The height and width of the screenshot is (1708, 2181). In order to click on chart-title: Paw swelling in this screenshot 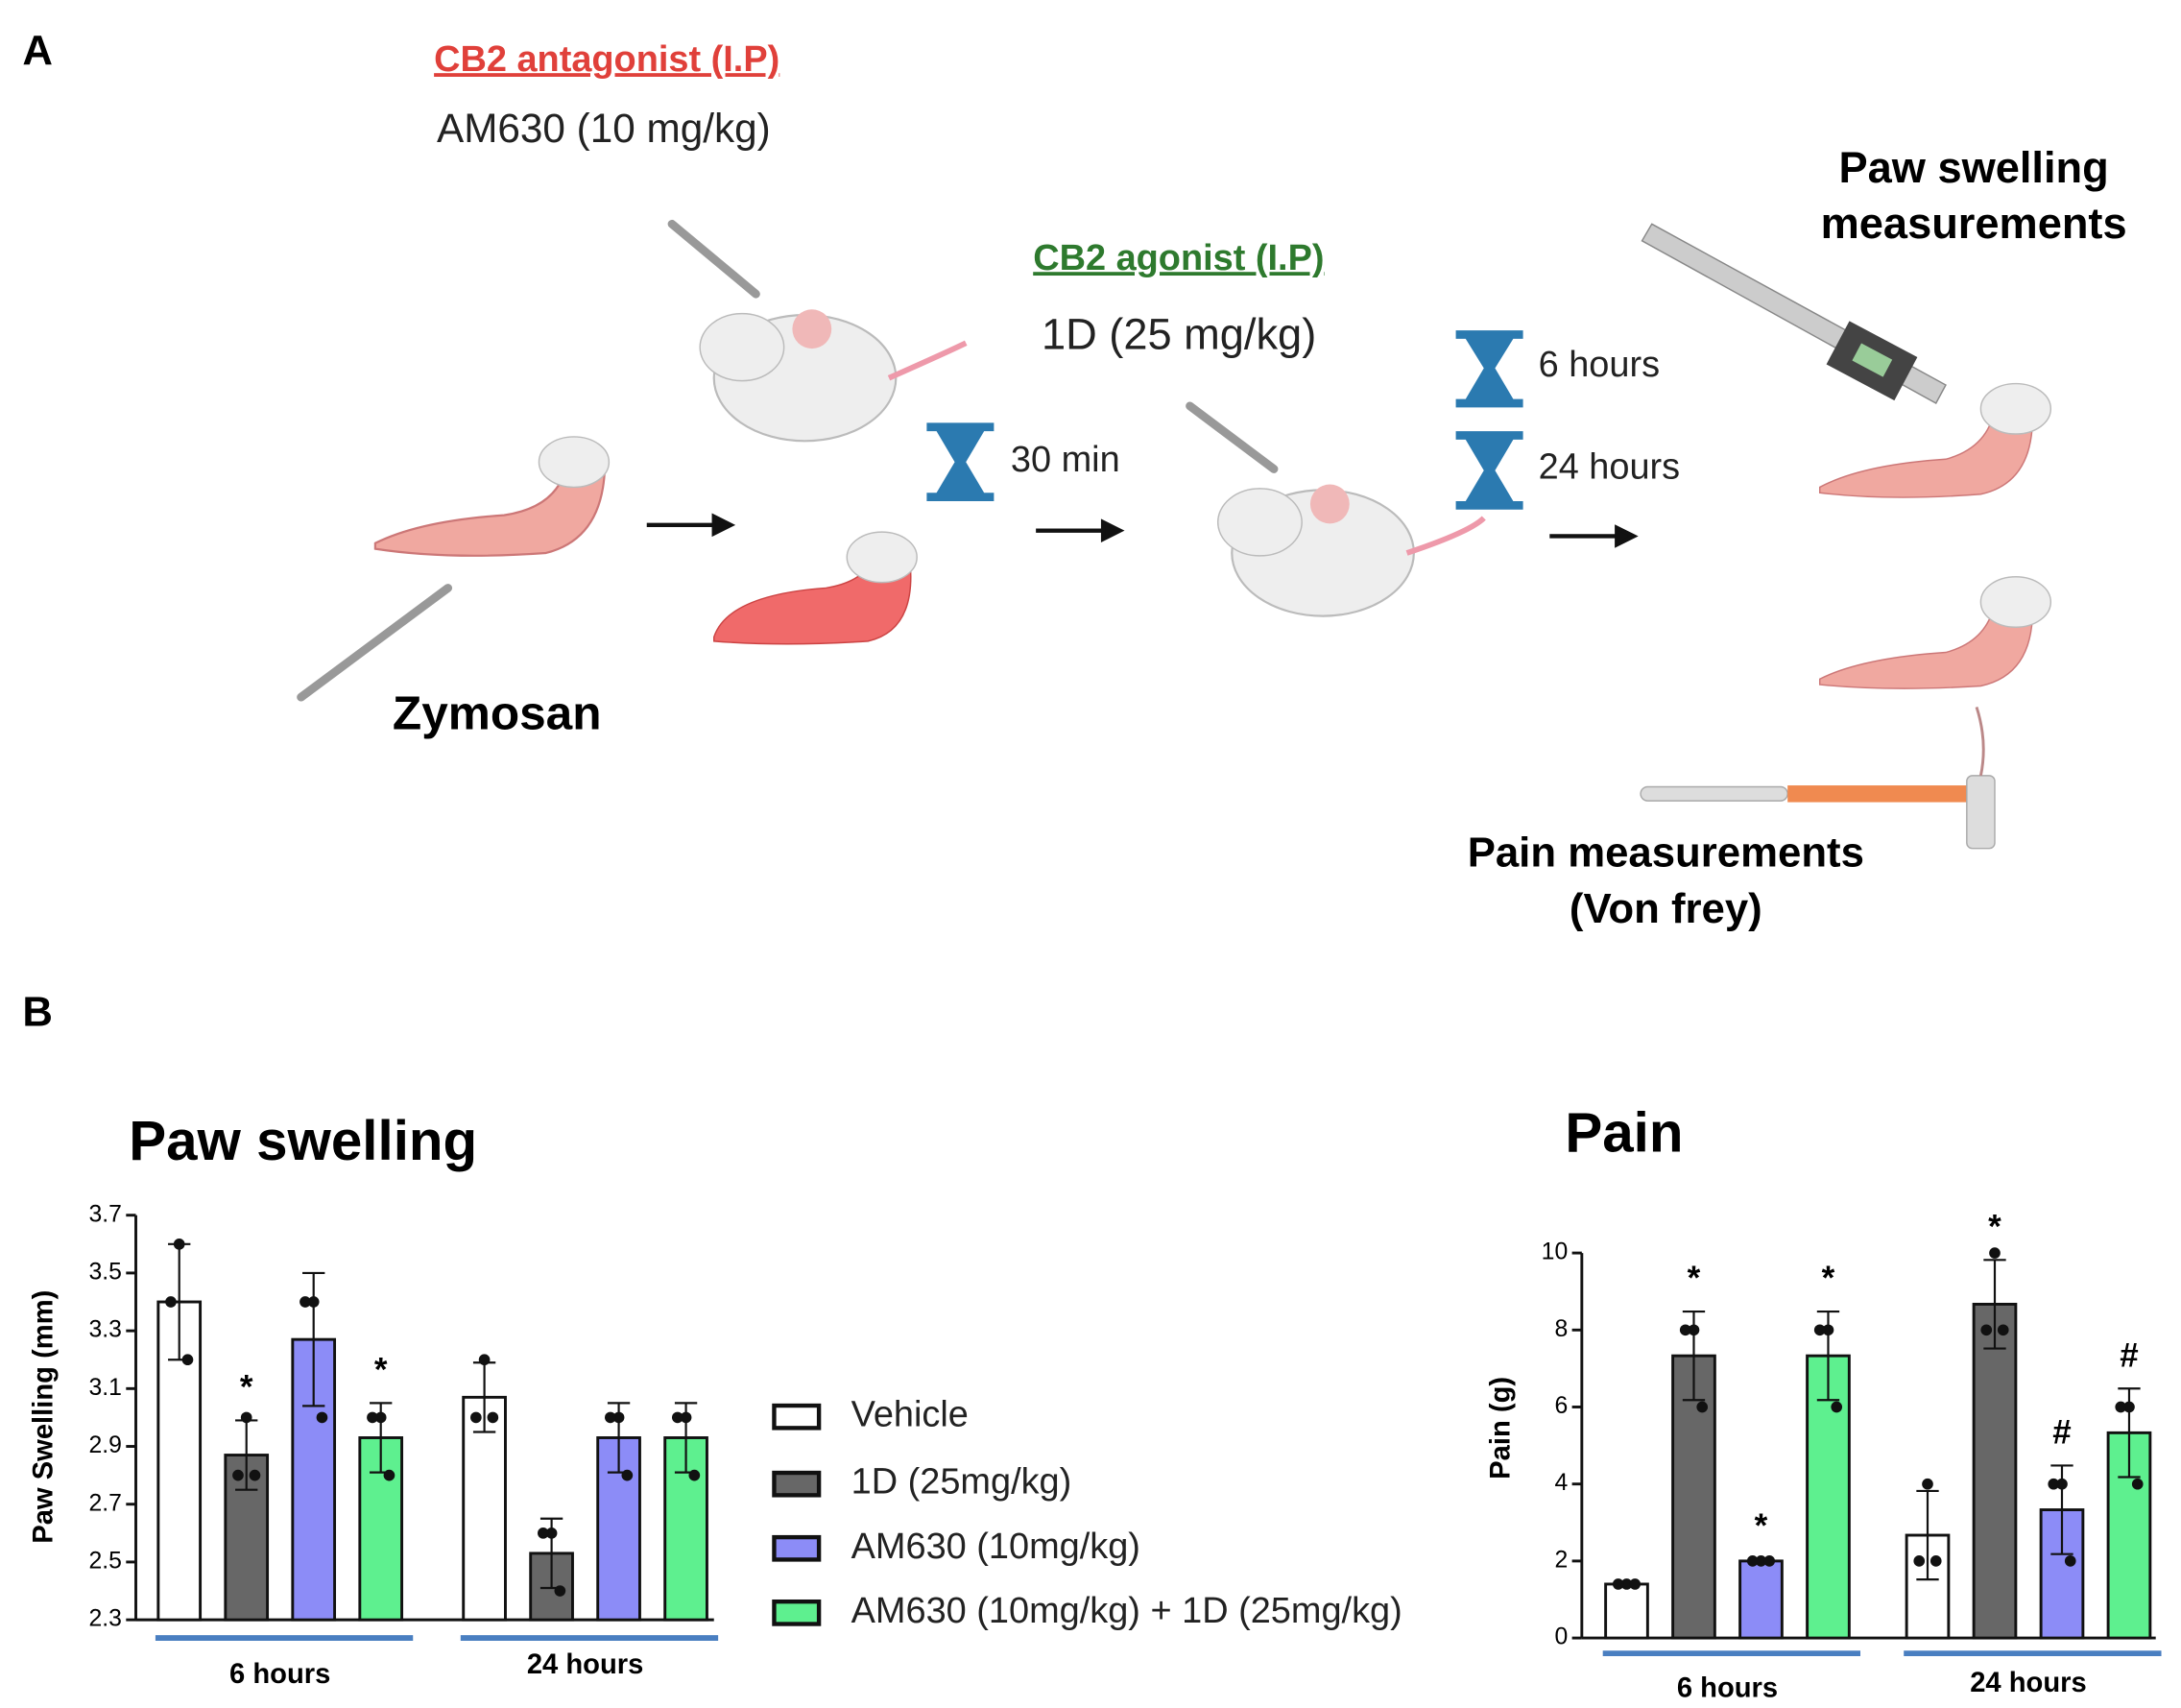, I will do `click(303, 1141)`.